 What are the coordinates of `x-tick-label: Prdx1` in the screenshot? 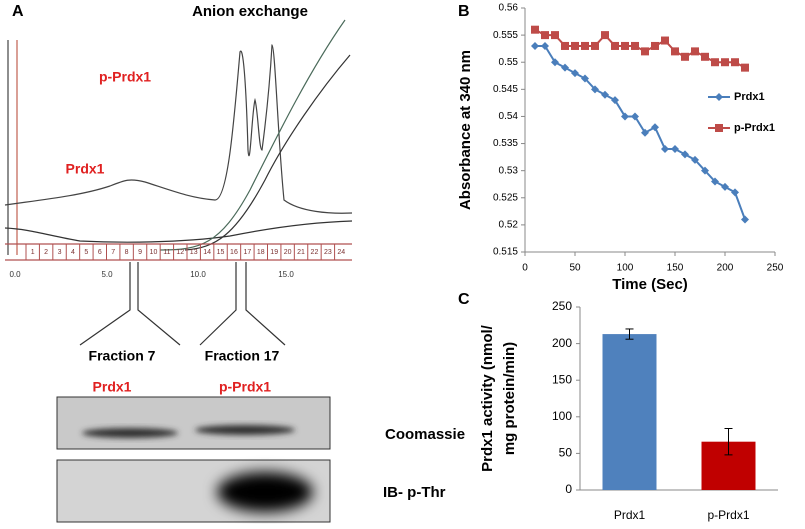 It's located at (630, 515).